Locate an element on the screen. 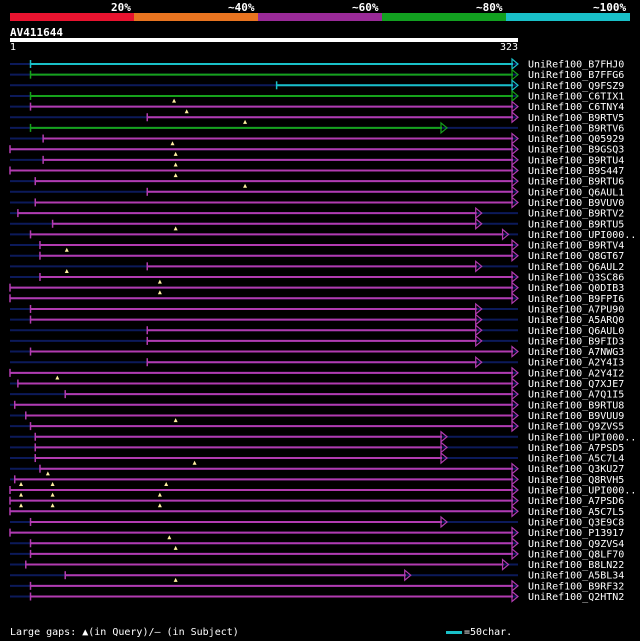 The image size is (640, 641). hit-label: UniRef100_A7PSD5 is located at coordinates (576, 448).